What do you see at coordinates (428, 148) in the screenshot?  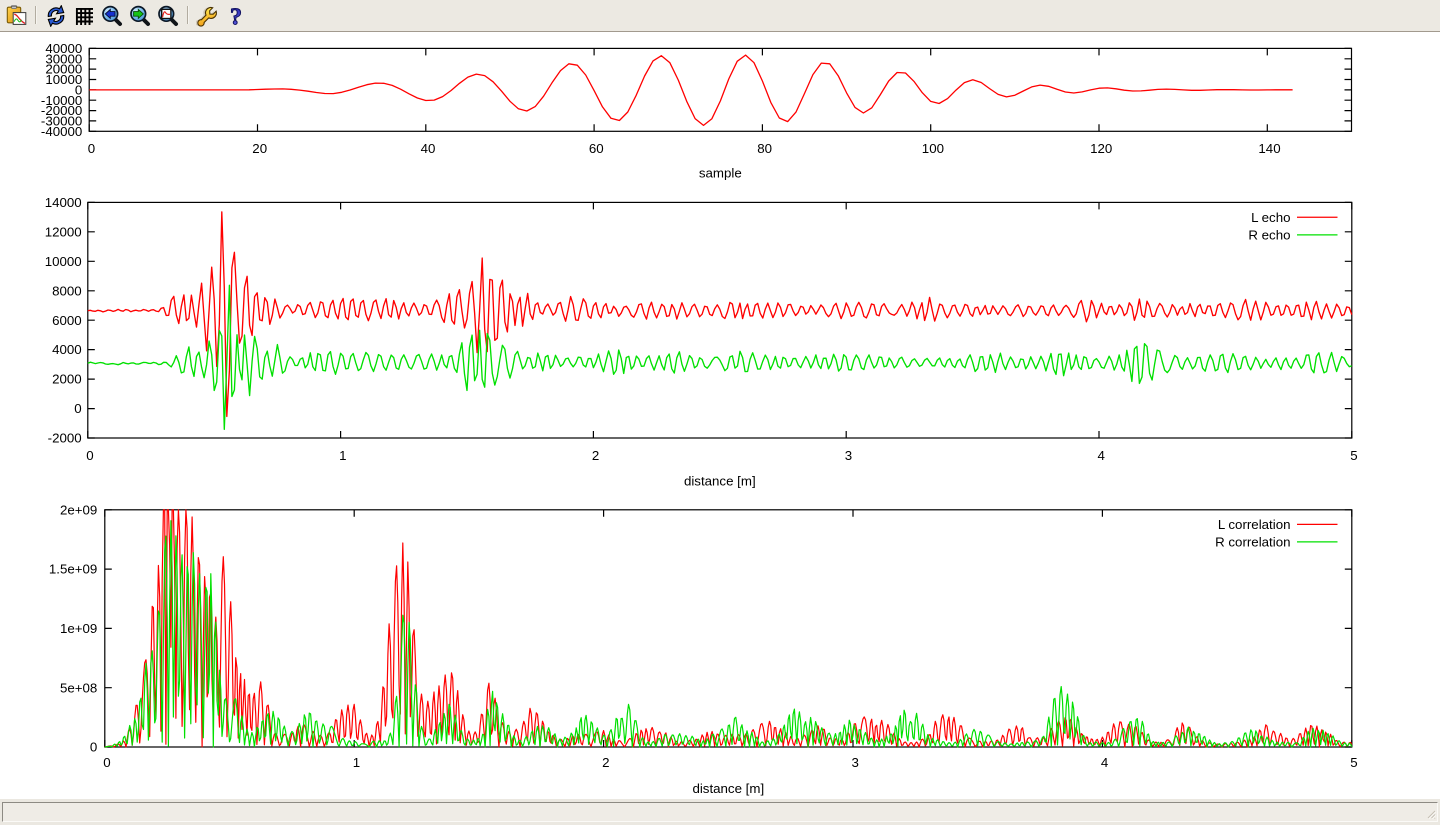 I see `svg-text: 40` at bounding box center [428, 148].